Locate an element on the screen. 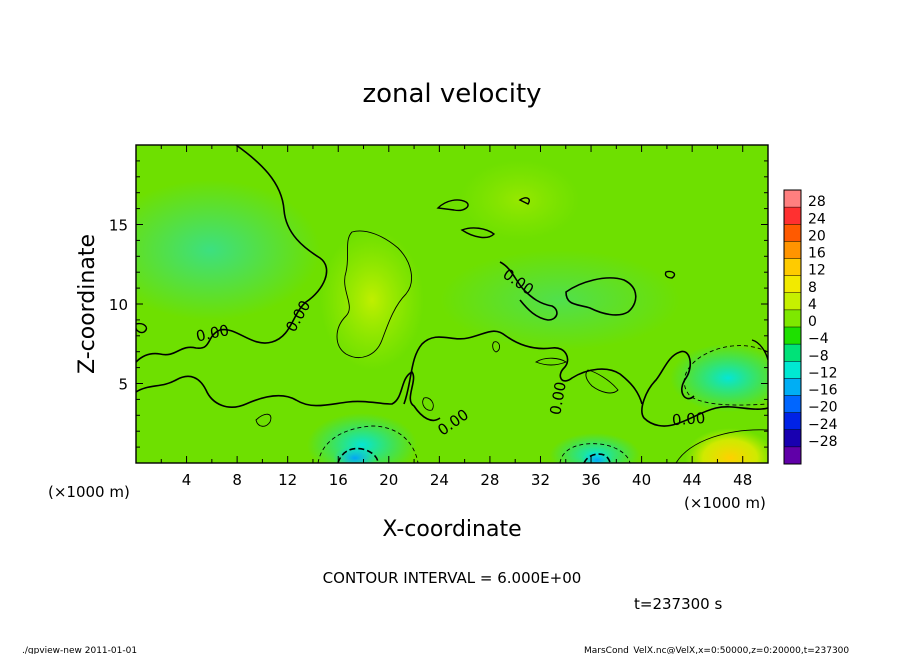 The height and width of the screenshot is (654, 904). colorbar-label: −24 is located at coordinates (823, 425).